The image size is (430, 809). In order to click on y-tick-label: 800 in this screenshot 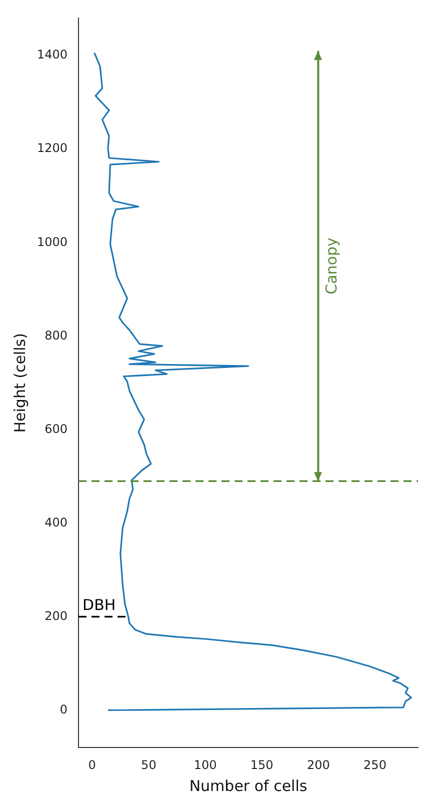, I will do `click(56, 335)`.